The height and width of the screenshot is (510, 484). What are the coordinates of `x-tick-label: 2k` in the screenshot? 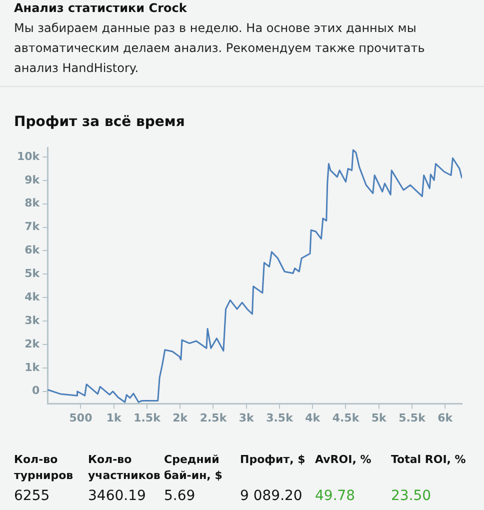 It's located at (180, 417).